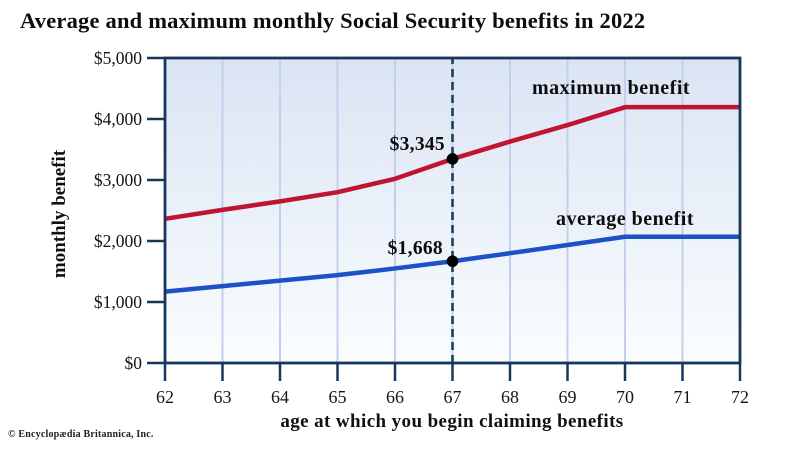  What do you see at coordinates (740, 397) in the screenshot?
I see `x-tick-label-72: 72` at bounding box center [740, 397].